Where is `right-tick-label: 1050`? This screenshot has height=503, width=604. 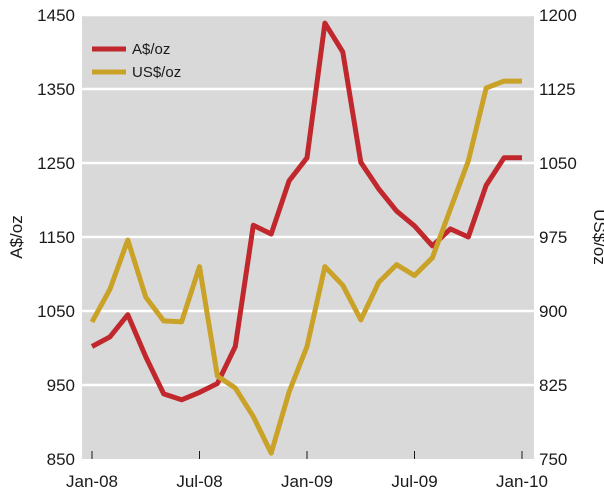 right-tick-label: 1050 is located at coordinates (558, 163).